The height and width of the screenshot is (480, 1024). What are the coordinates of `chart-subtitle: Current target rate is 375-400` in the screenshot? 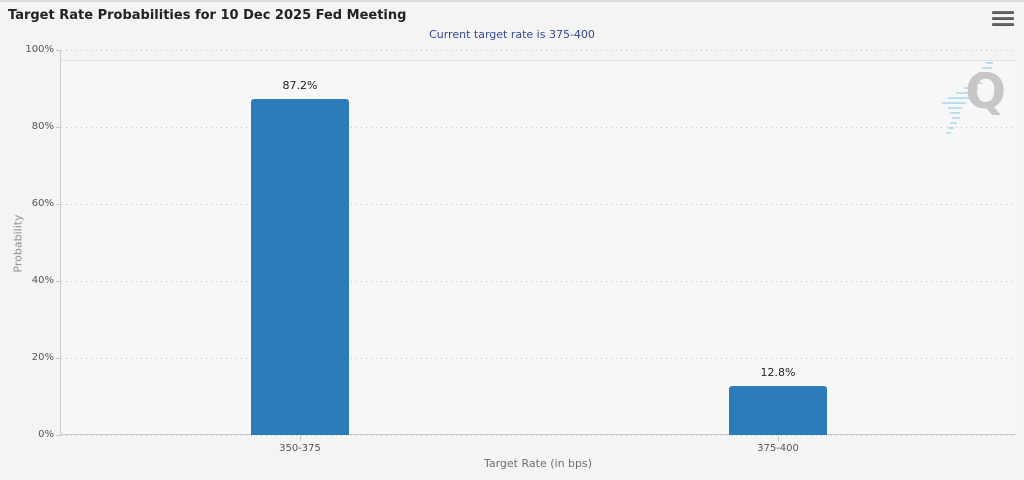 It's located at (512, 34).